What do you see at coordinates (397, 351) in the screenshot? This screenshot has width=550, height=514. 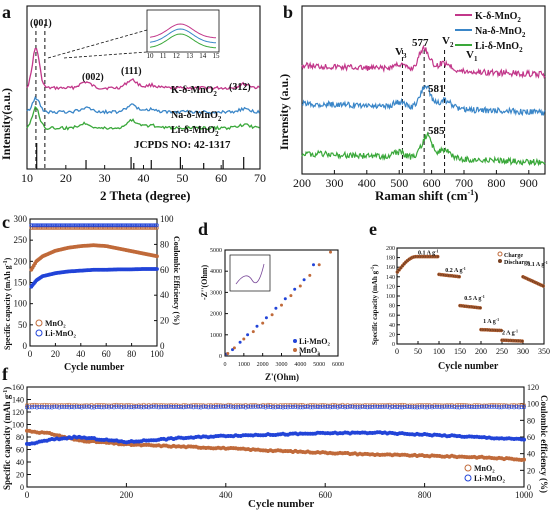 I see `e-xtick-label: 0` at bounding box center [397, 351].